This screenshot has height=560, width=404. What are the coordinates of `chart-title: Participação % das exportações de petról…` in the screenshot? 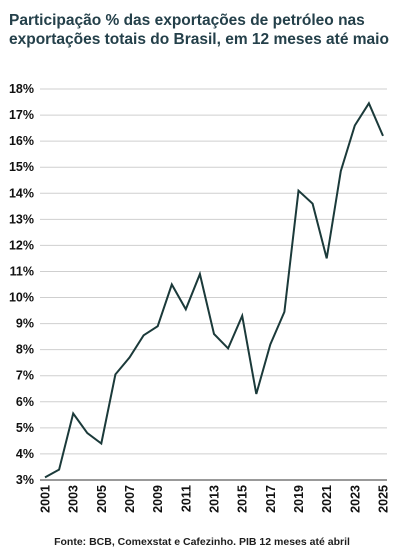 It's located at (199, 30).